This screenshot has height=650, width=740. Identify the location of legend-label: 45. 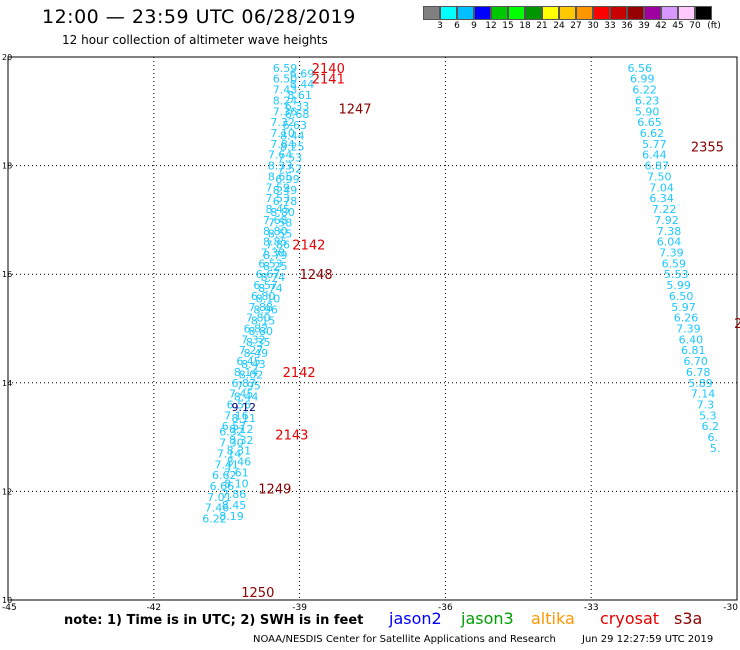
(678, 26).